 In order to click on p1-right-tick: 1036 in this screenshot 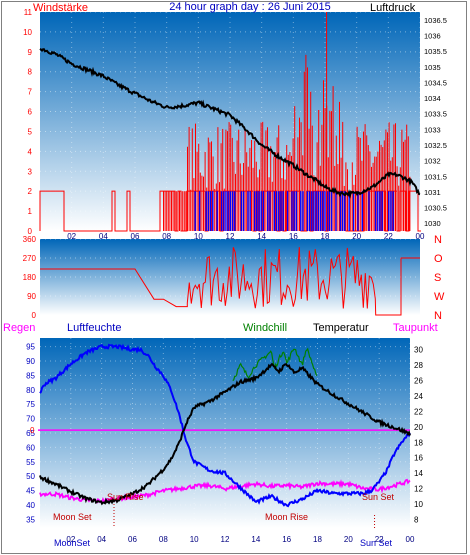, I will do `click(432, 35)`.